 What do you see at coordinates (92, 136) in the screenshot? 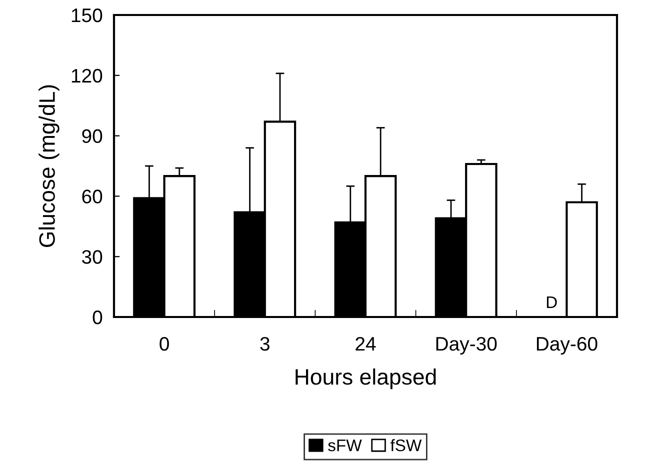
I see `y-tick-label: 90` at bounding box center [92, 136].